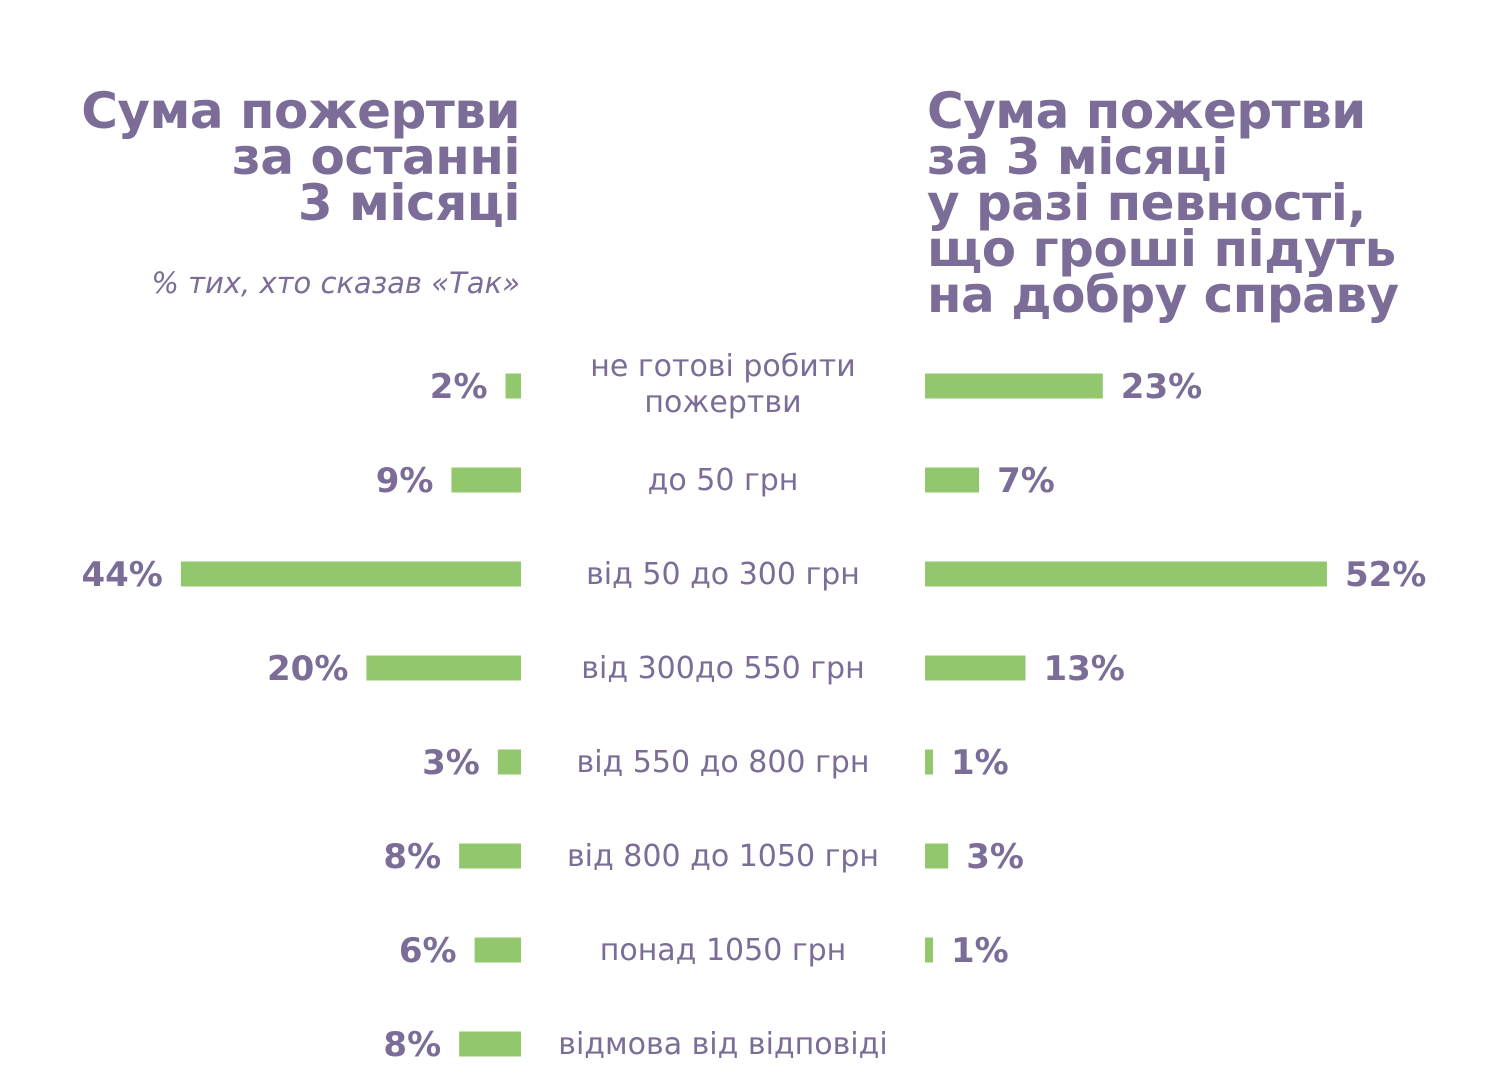 This screenshot has height=1092, width=1490. What do you see at coordinates (451, 763) in the screenshot?
I see `left-value-label: 3%` at bounding box center [451, 763].